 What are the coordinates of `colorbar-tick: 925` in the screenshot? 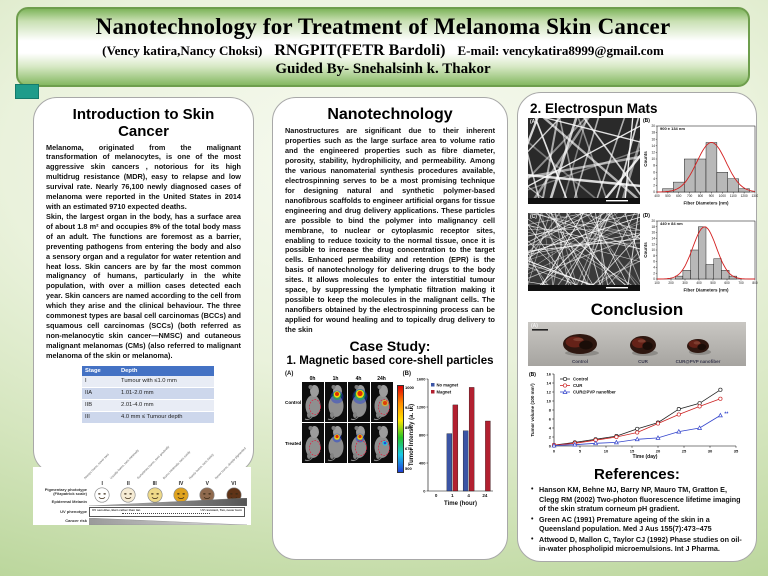 It's located at (408, 407).